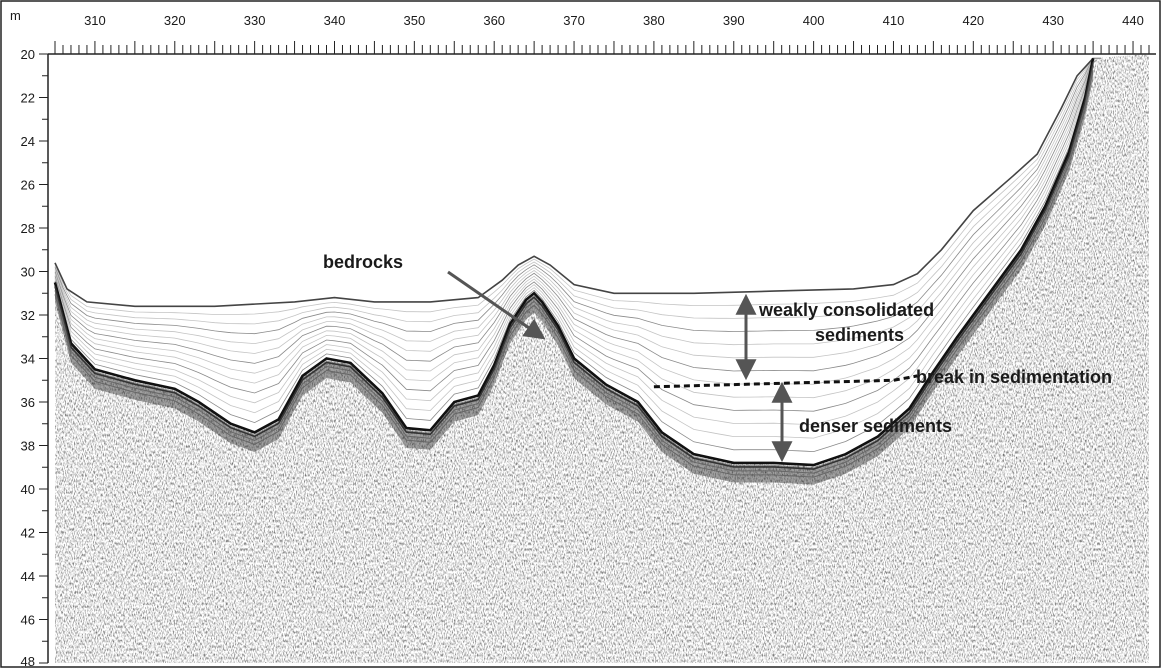 The width and height of the screenshot is (1161, 668). Describe the element at coordinates (894, 20) in the screenshot. I see `x-tick-label: 410` at that location.